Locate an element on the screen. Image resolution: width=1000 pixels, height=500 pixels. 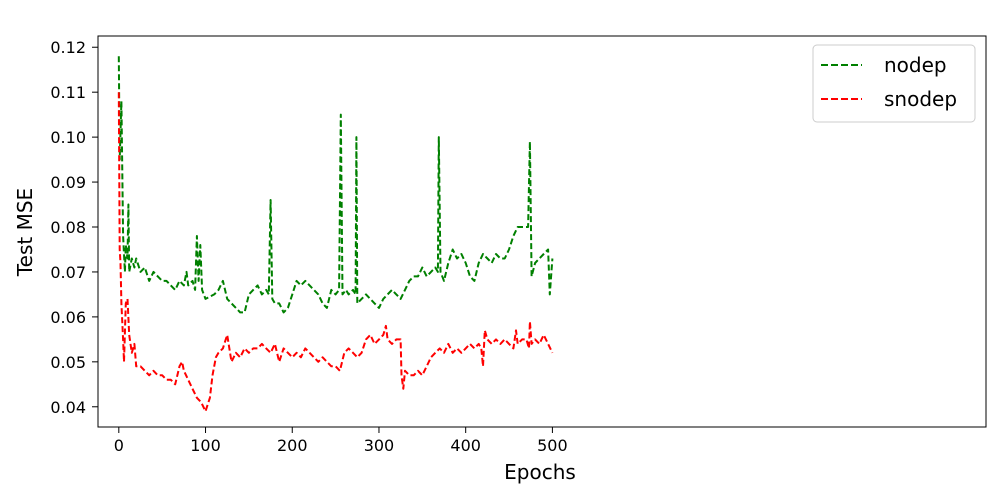
legend-label-snodep: snodep is located at coordinates (920, 99).